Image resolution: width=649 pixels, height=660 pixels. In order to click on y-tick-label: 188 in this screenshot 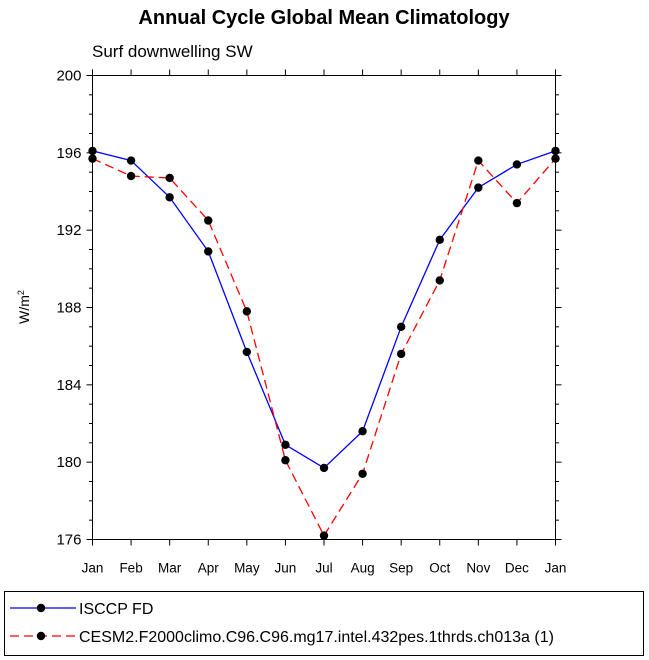, I will do `click(68, 308)`.